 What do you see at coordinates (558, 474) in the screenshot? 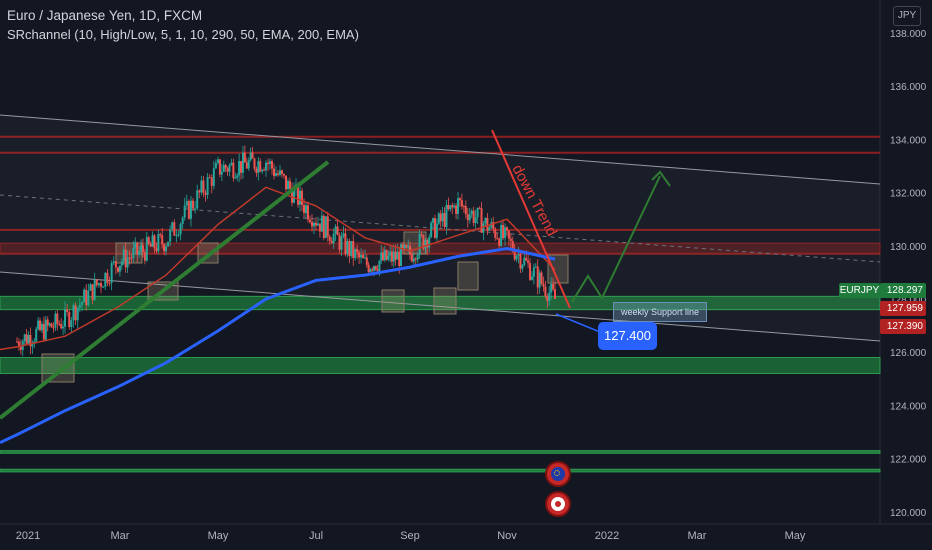
I see `eu-flag-icon` at bounding box center [558, 474].